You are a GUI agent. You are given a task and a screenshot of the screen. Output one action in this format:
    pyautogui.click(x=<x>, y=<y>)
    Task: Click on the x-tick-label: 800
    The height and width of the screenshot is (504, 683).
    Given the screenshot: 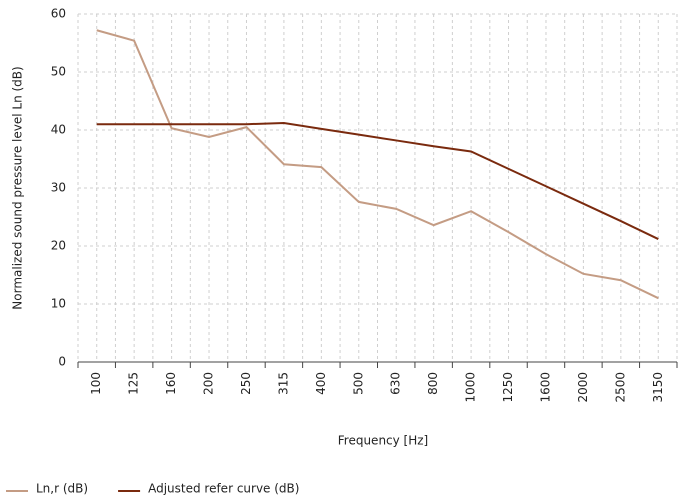 What is the action you would take?
    pyautogui.click(x=433, y=383)
    